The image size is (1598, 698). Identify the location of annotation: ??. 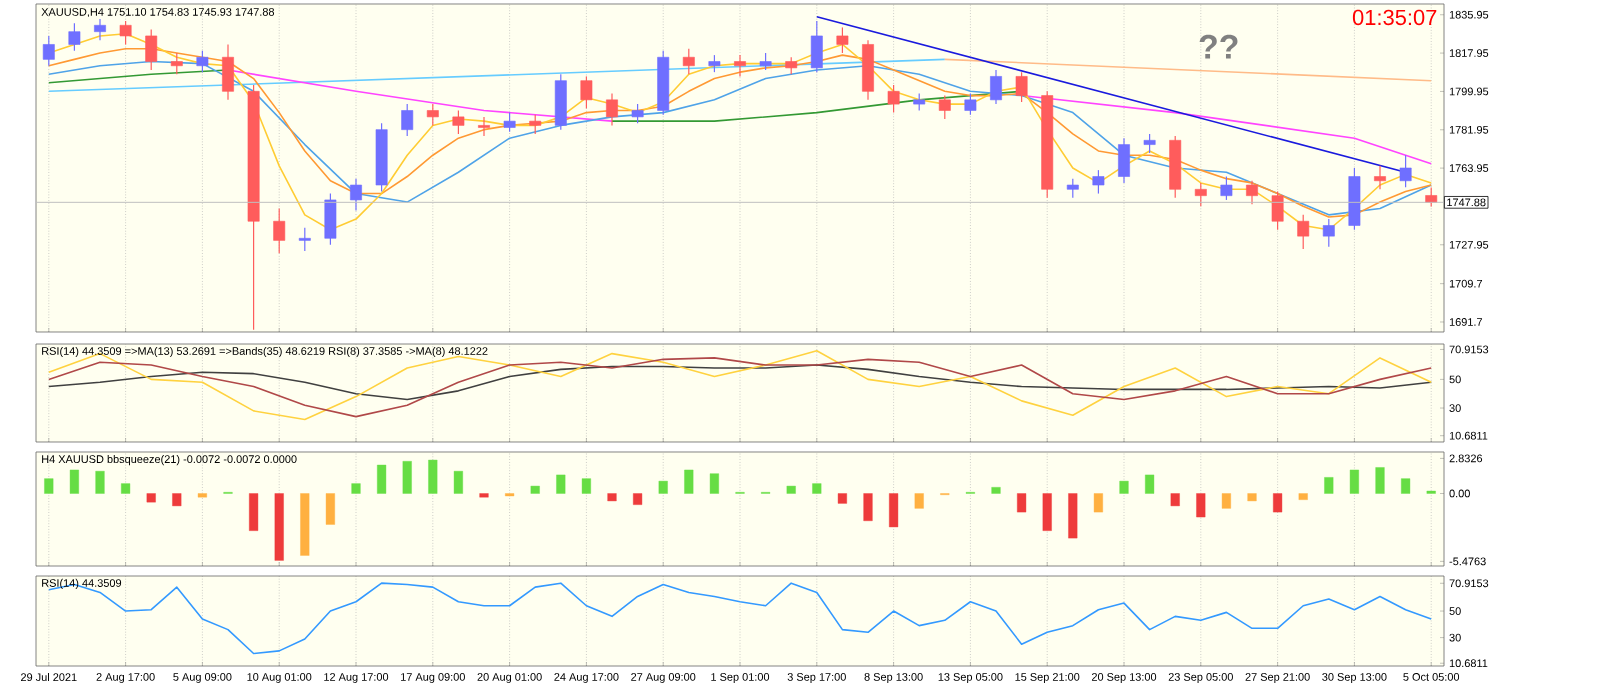
(1218, 46).